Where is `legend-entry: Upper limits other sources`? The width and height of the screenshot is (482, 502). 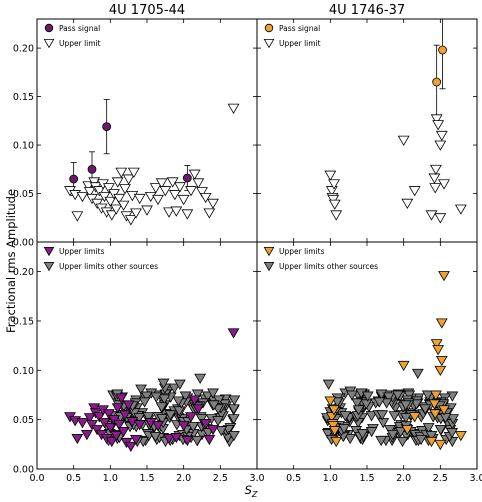 legend-entry: Upper limits other sources is located at coordinates (100, 266).